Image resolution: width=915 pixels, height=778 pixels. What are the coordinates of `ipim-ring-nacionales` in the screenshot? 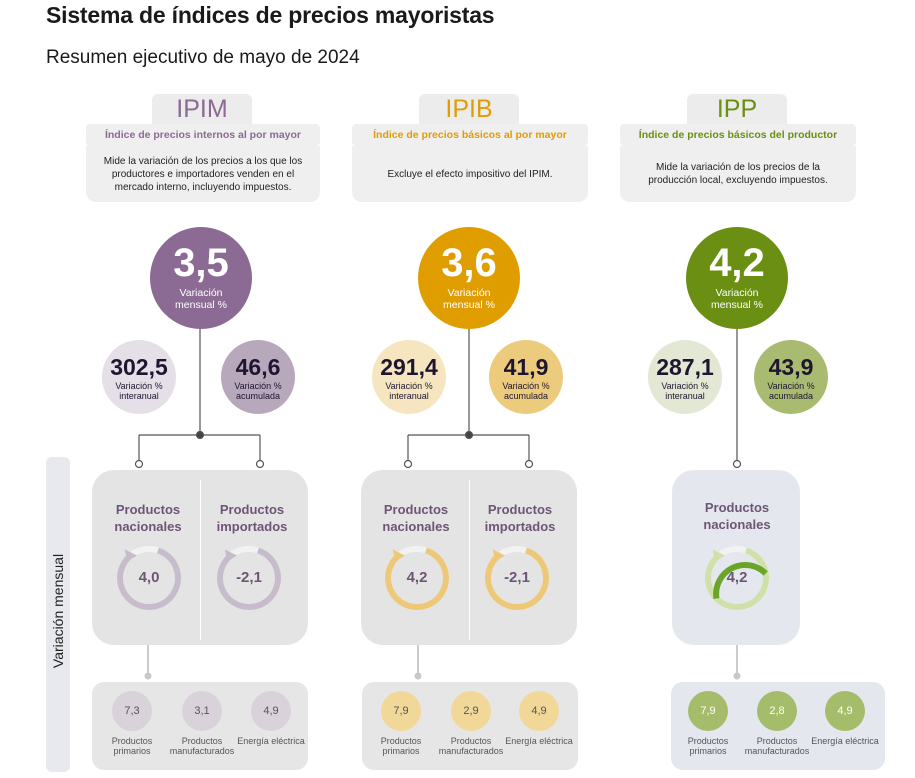 It's located at (149, 578).